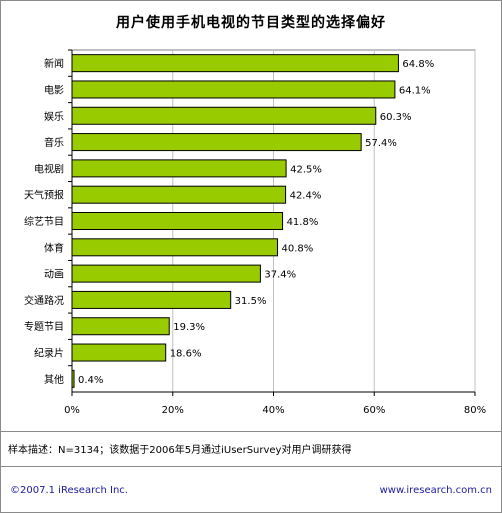 This screenshot has height=513, width=502. Describe the element at coordinates (475, 410) in the screenshot. I see `x-tick-label: 80%` at that location.